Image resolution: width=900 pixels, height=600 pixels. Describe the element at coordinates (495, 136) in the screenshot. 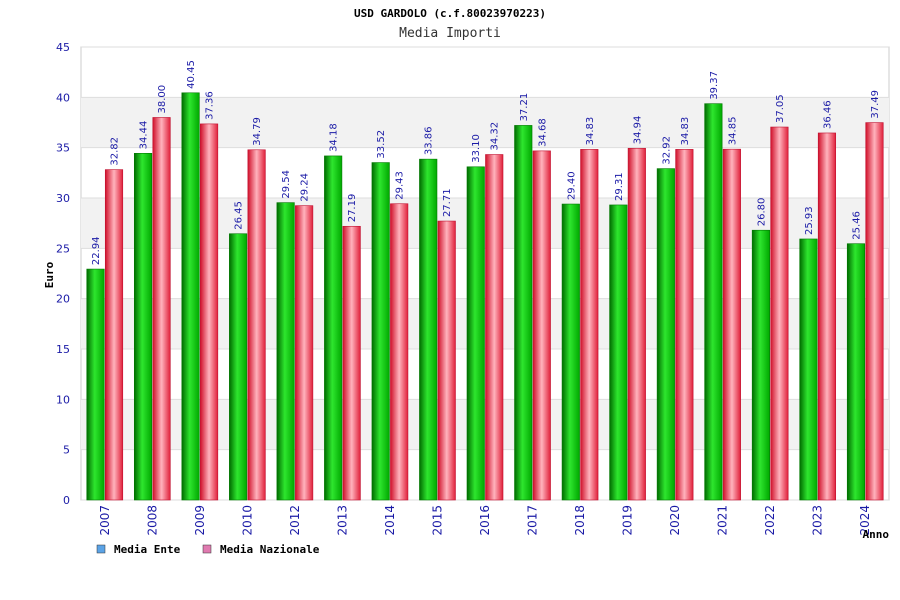

I see `data-label: 34.32` at that location.